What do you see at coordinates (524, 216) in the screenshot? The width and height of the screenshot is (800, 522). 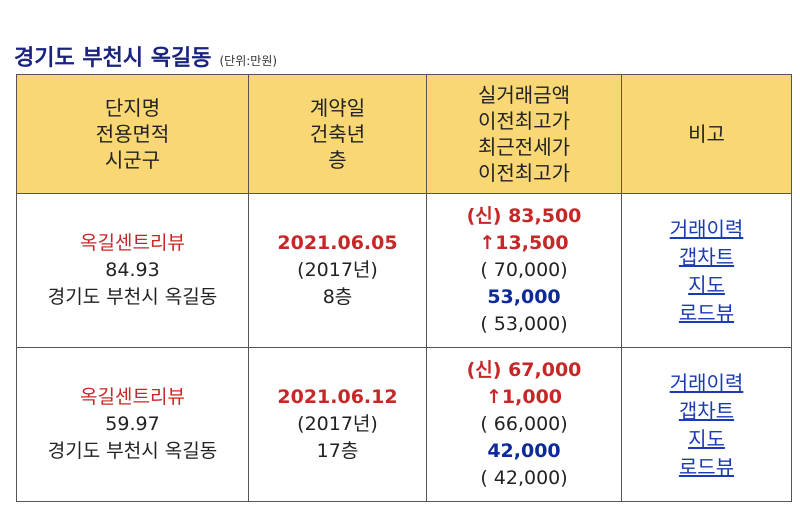 I see `trade-price: (신) 83,500` at bounding box center [524, 216].